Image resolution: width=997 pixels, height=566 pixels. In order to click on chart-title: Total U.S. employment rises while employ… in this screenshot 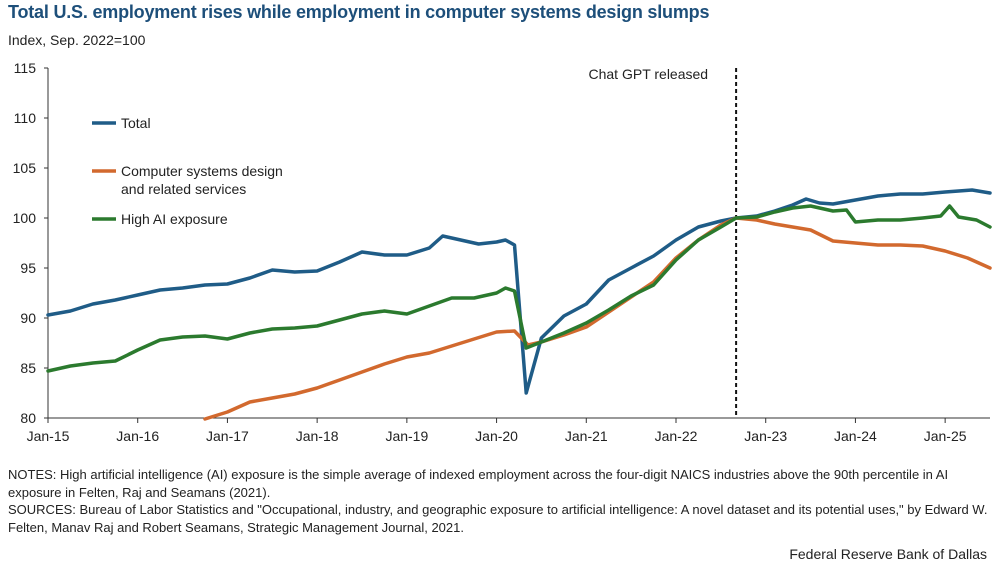, I will do `click(359, 12)`.